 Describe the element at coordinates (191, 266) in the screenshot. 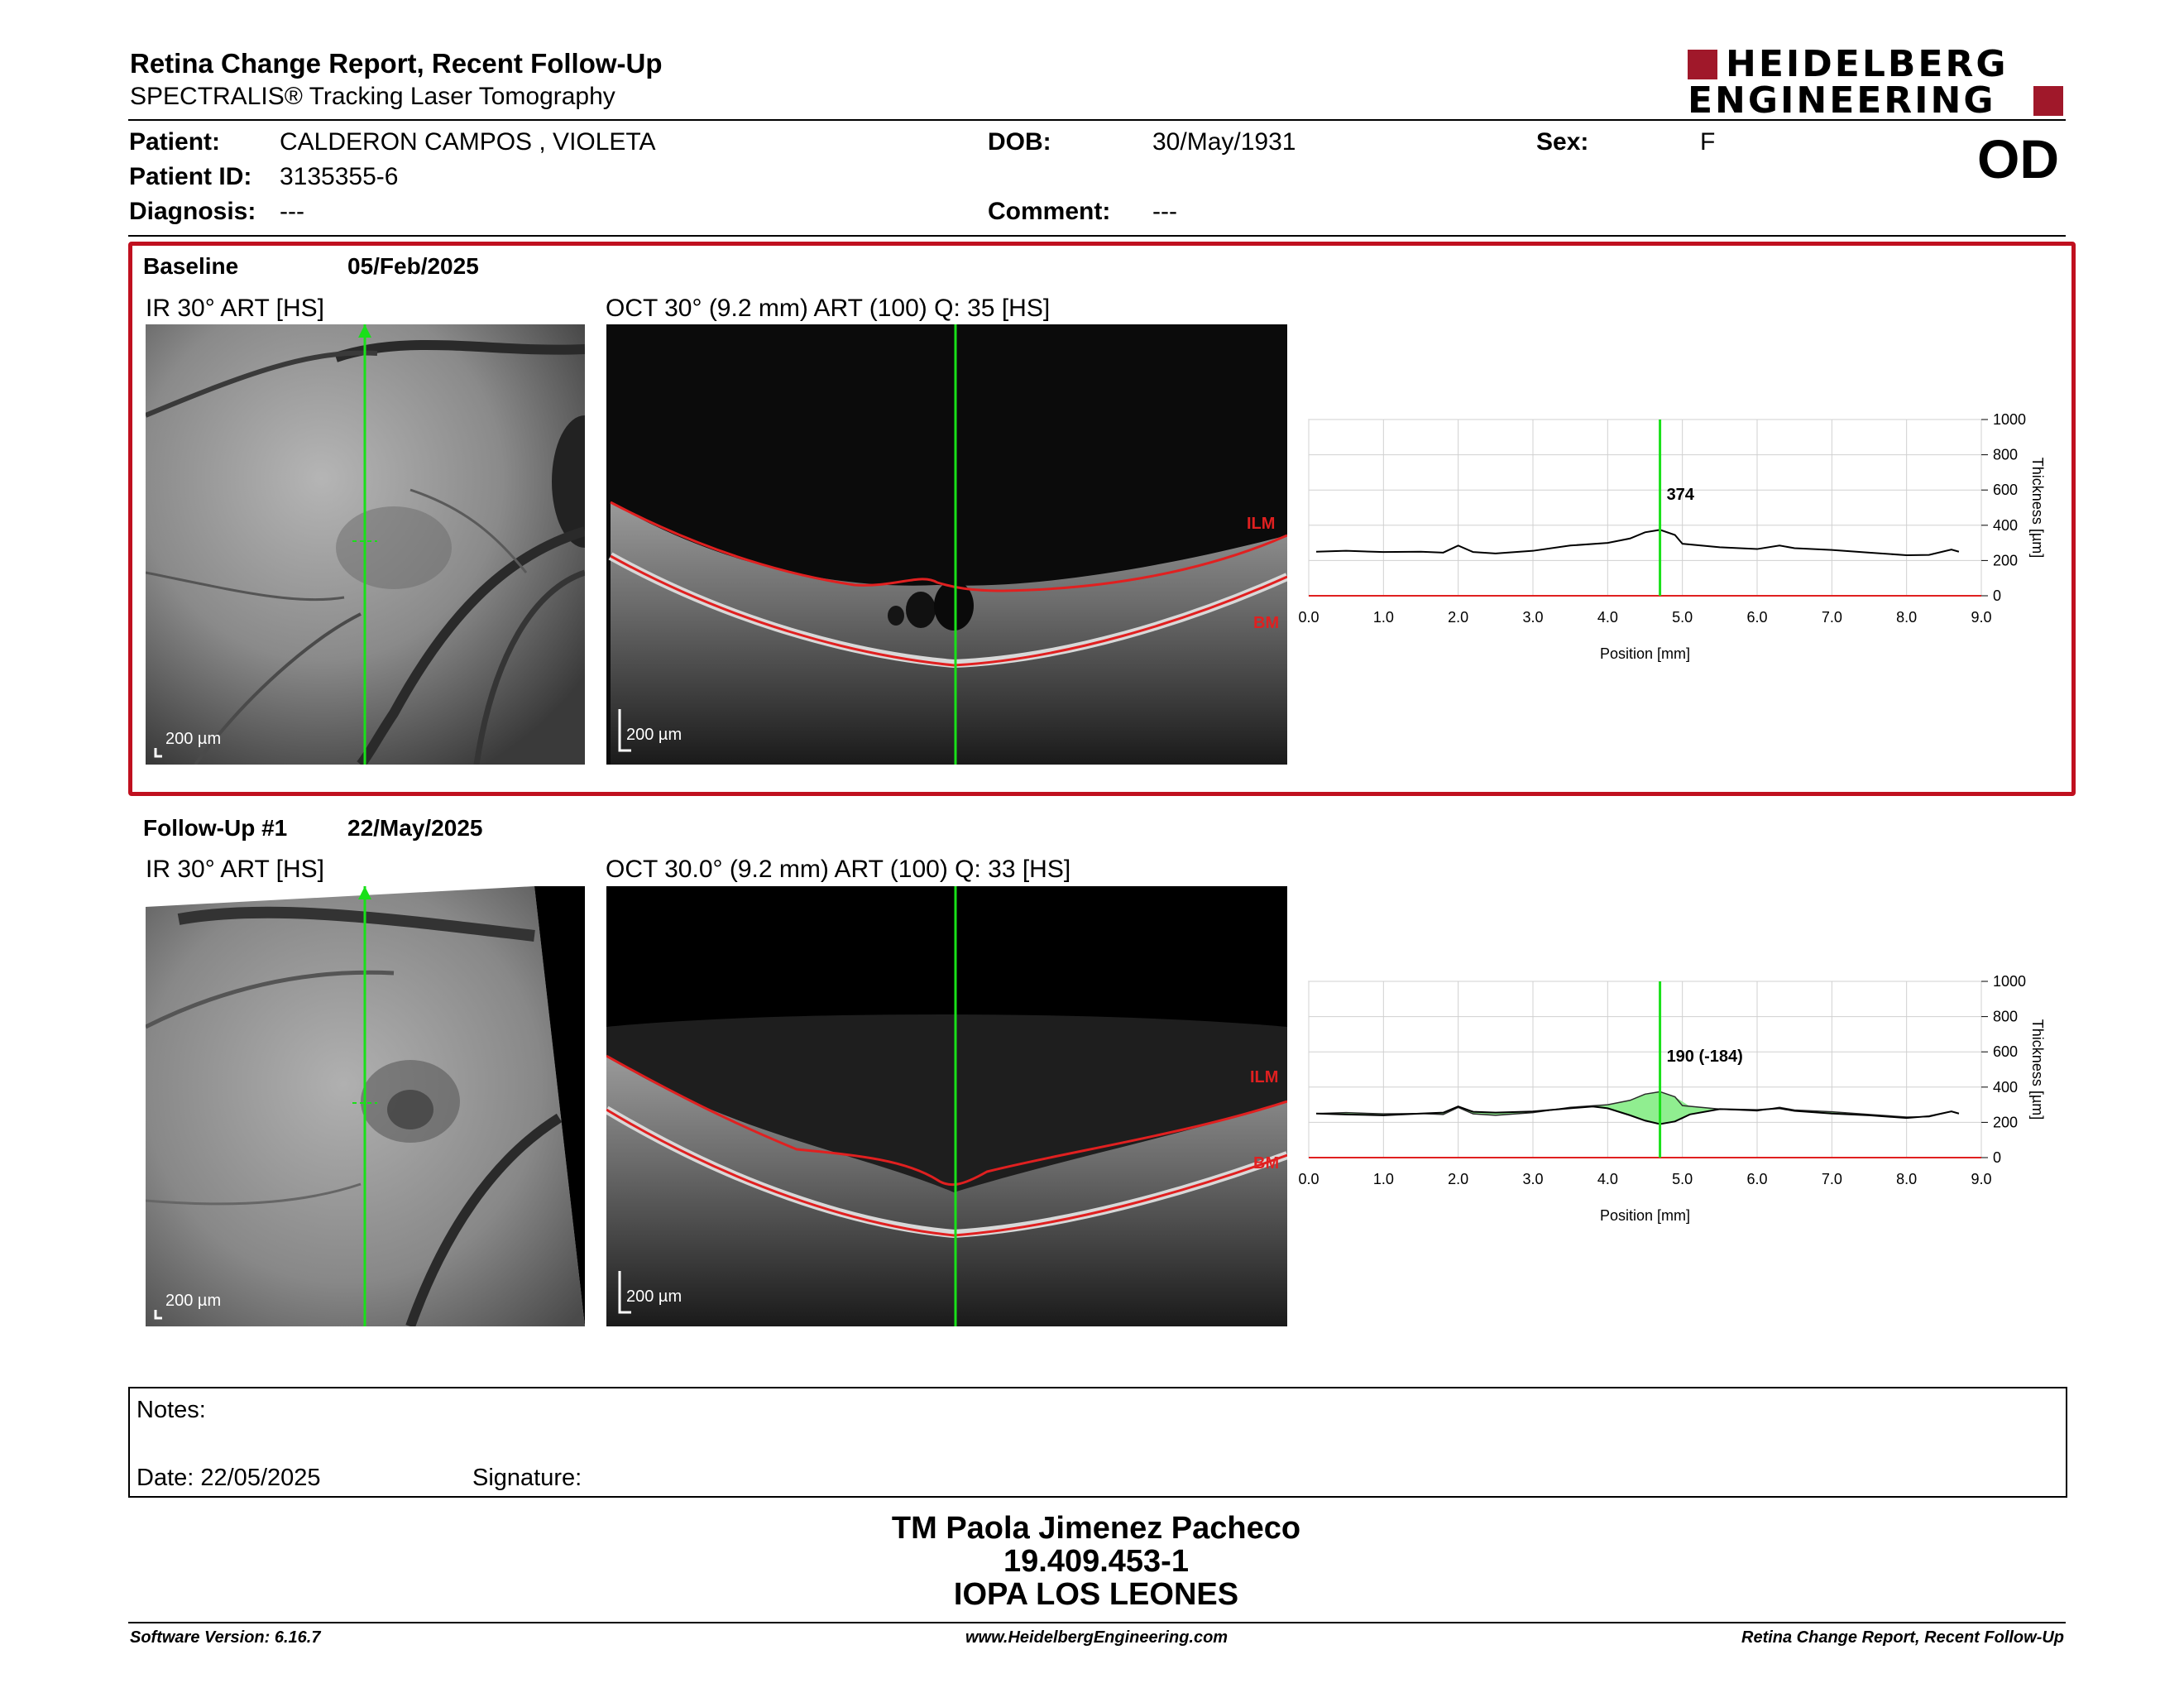

I see `baseline-label: Baseline` at that location.